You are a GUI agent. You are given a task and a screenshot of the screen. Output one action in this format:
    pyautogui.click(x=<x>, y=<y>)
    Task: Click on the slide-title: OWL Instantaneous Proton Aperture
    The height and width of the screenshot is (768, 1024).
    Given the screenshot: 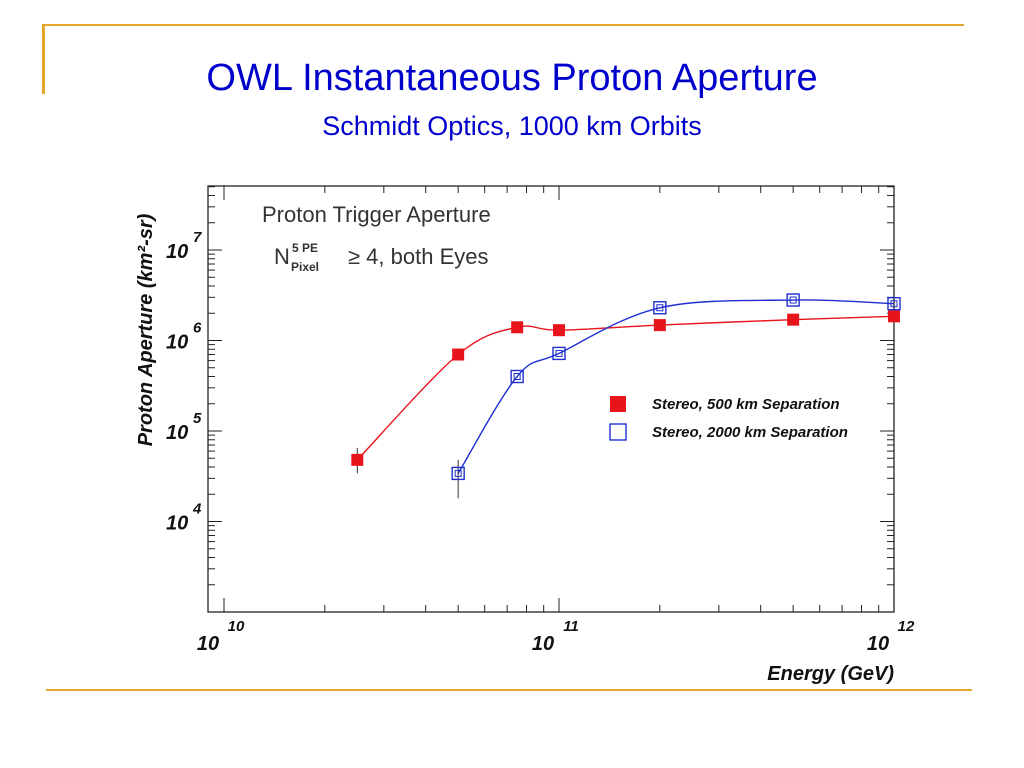 What is the action you would take?
    pyautogui.click(x=512, y=78)
    